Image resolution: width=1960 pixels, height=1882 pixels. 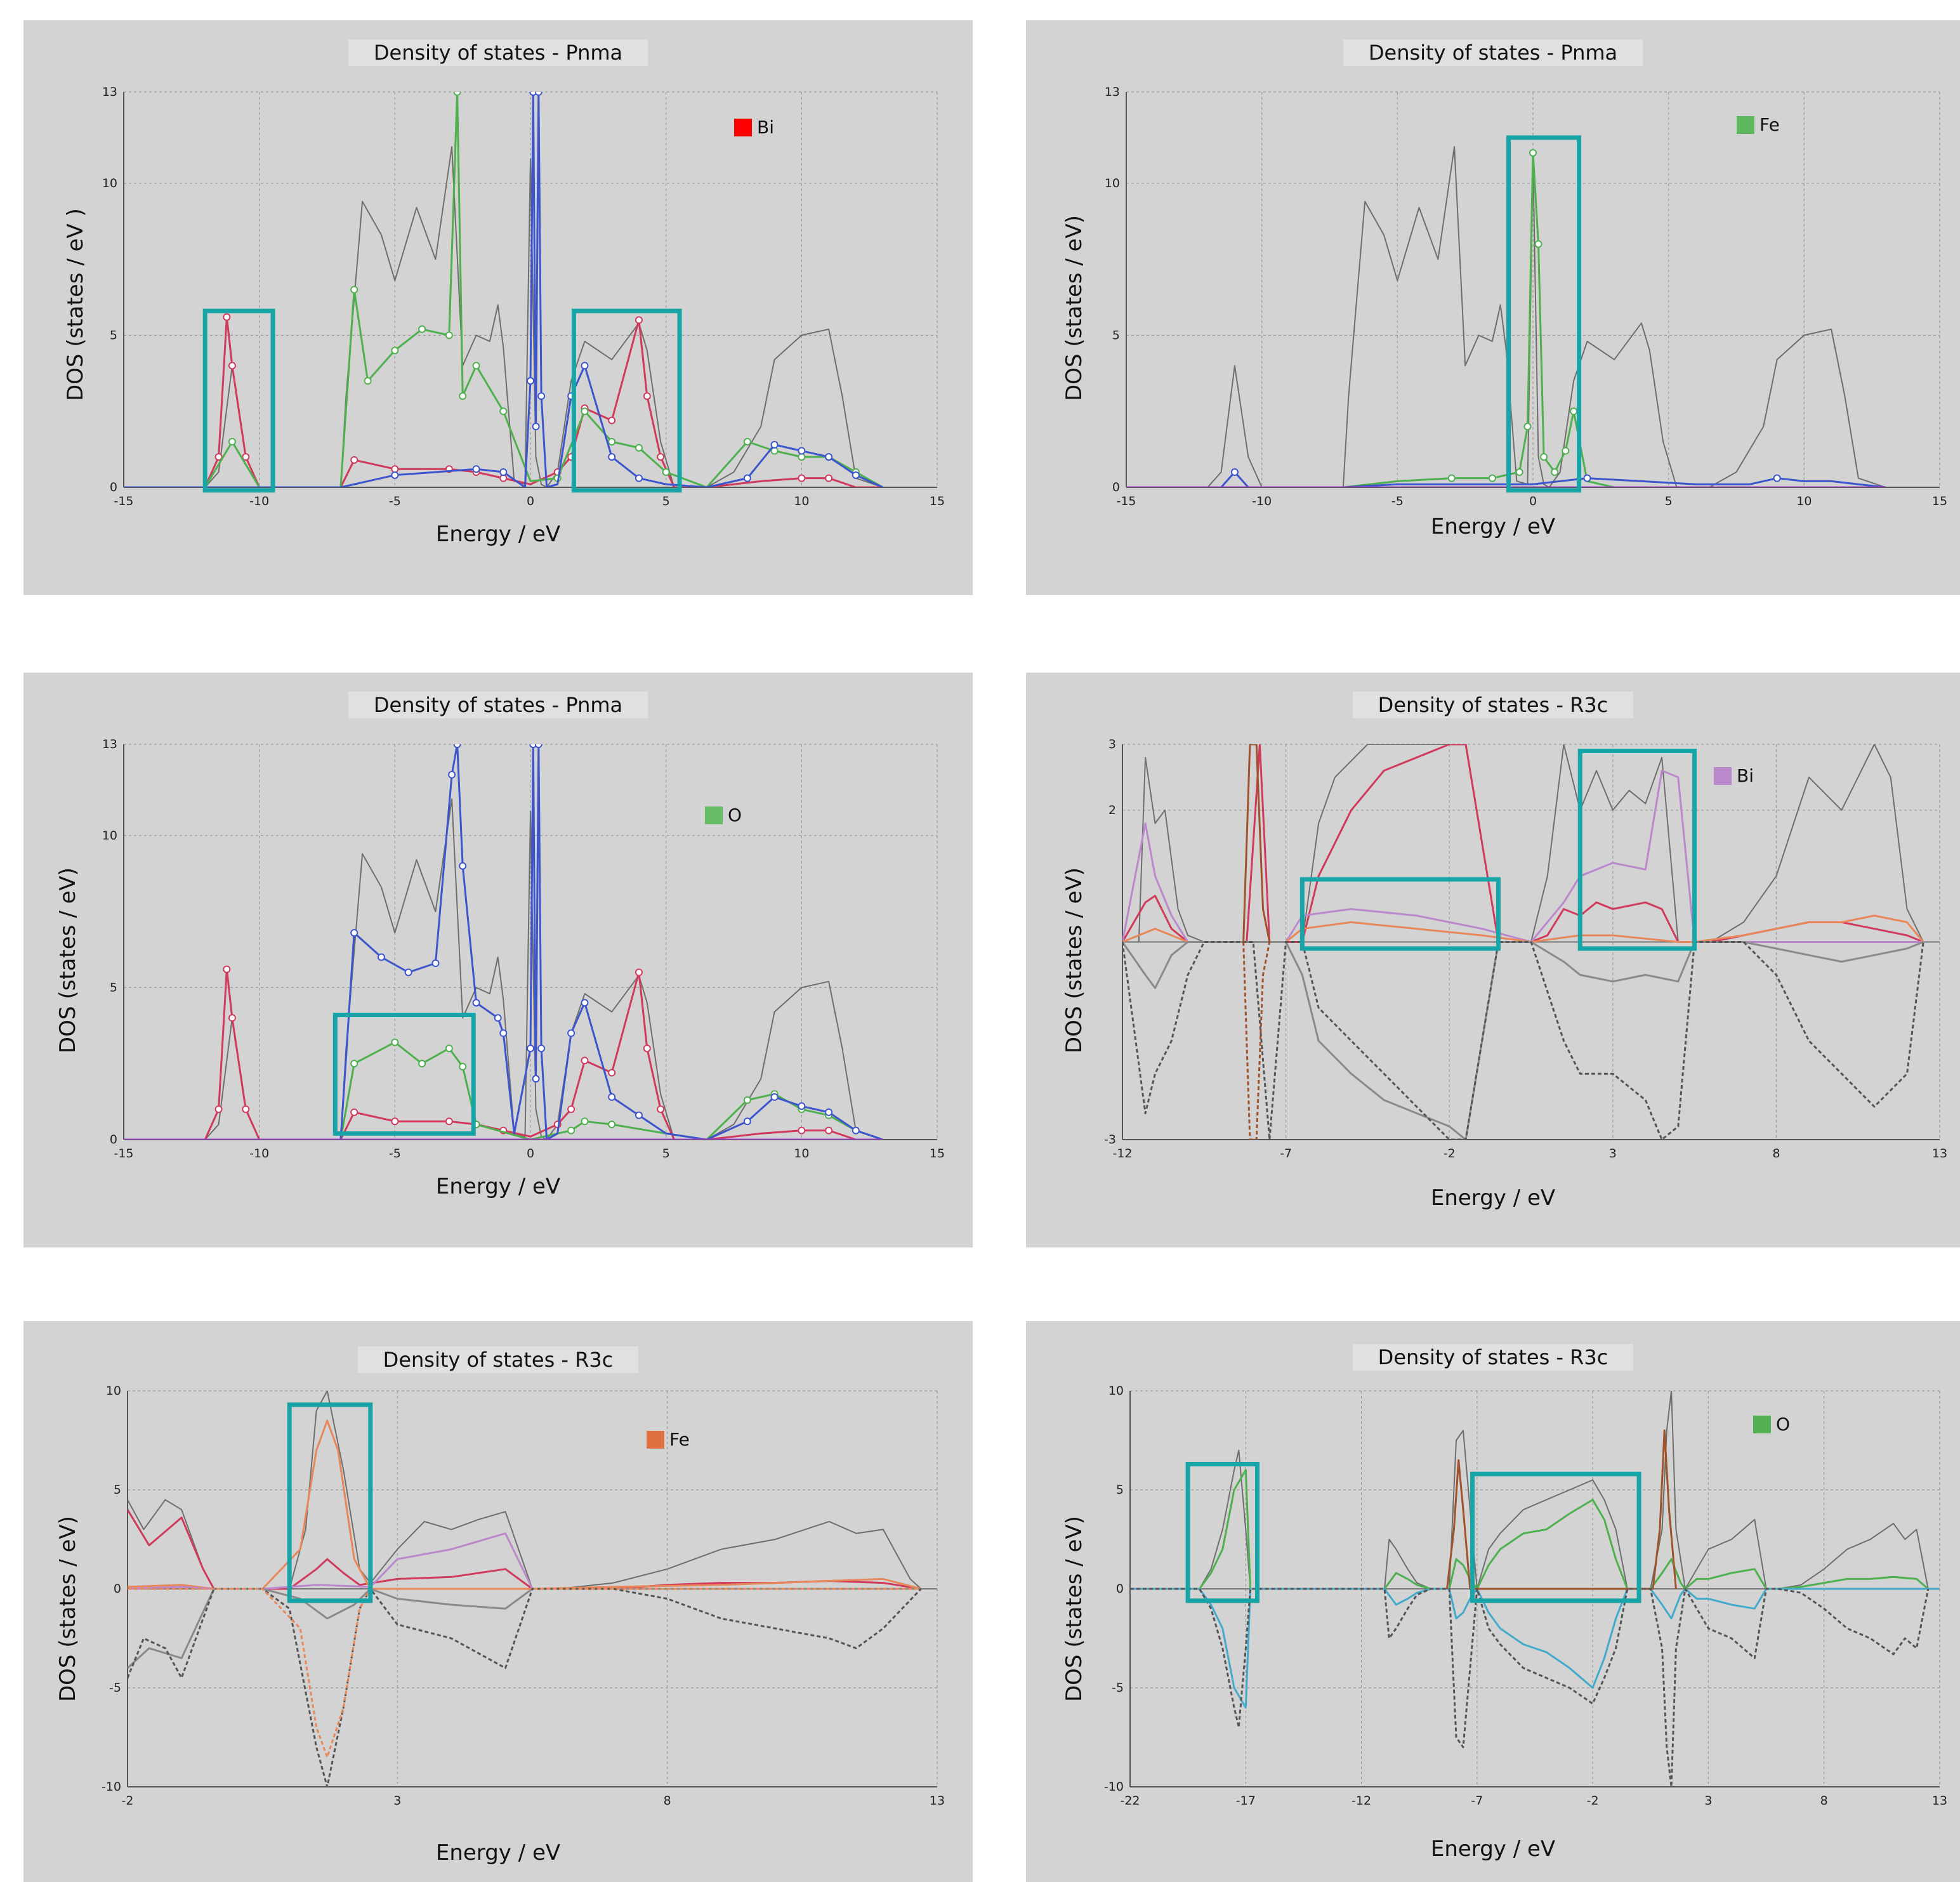 I want to click on x-tick-label: 0, so click(x=531, y=1154).